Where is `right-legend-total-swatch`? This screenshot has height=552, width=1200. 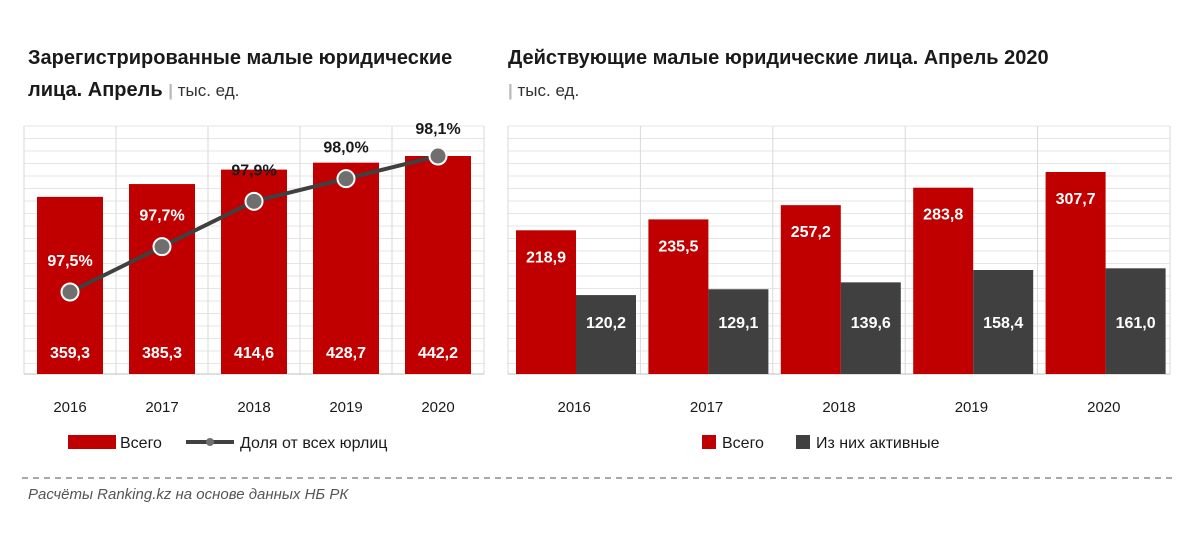
right-legend-total-swatch is located at coordinates (709, 442).